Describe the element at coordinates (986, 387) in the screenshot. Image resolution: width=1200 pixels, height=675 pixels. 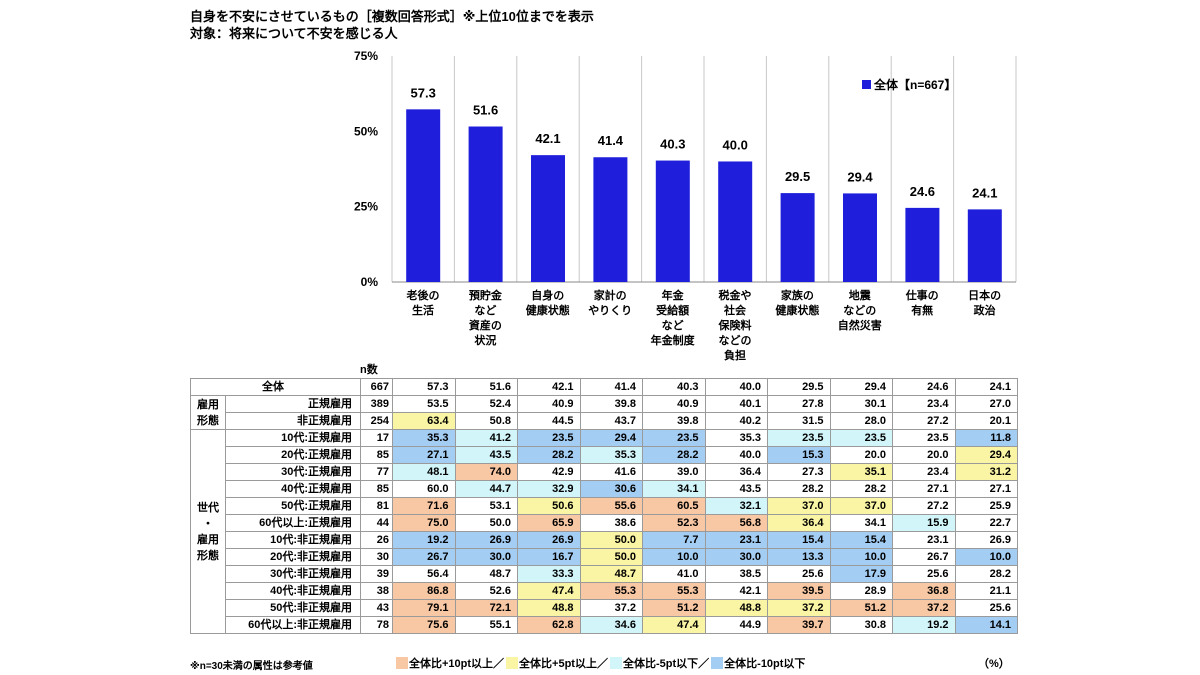
I see `value-cell: 24.1` at that location.